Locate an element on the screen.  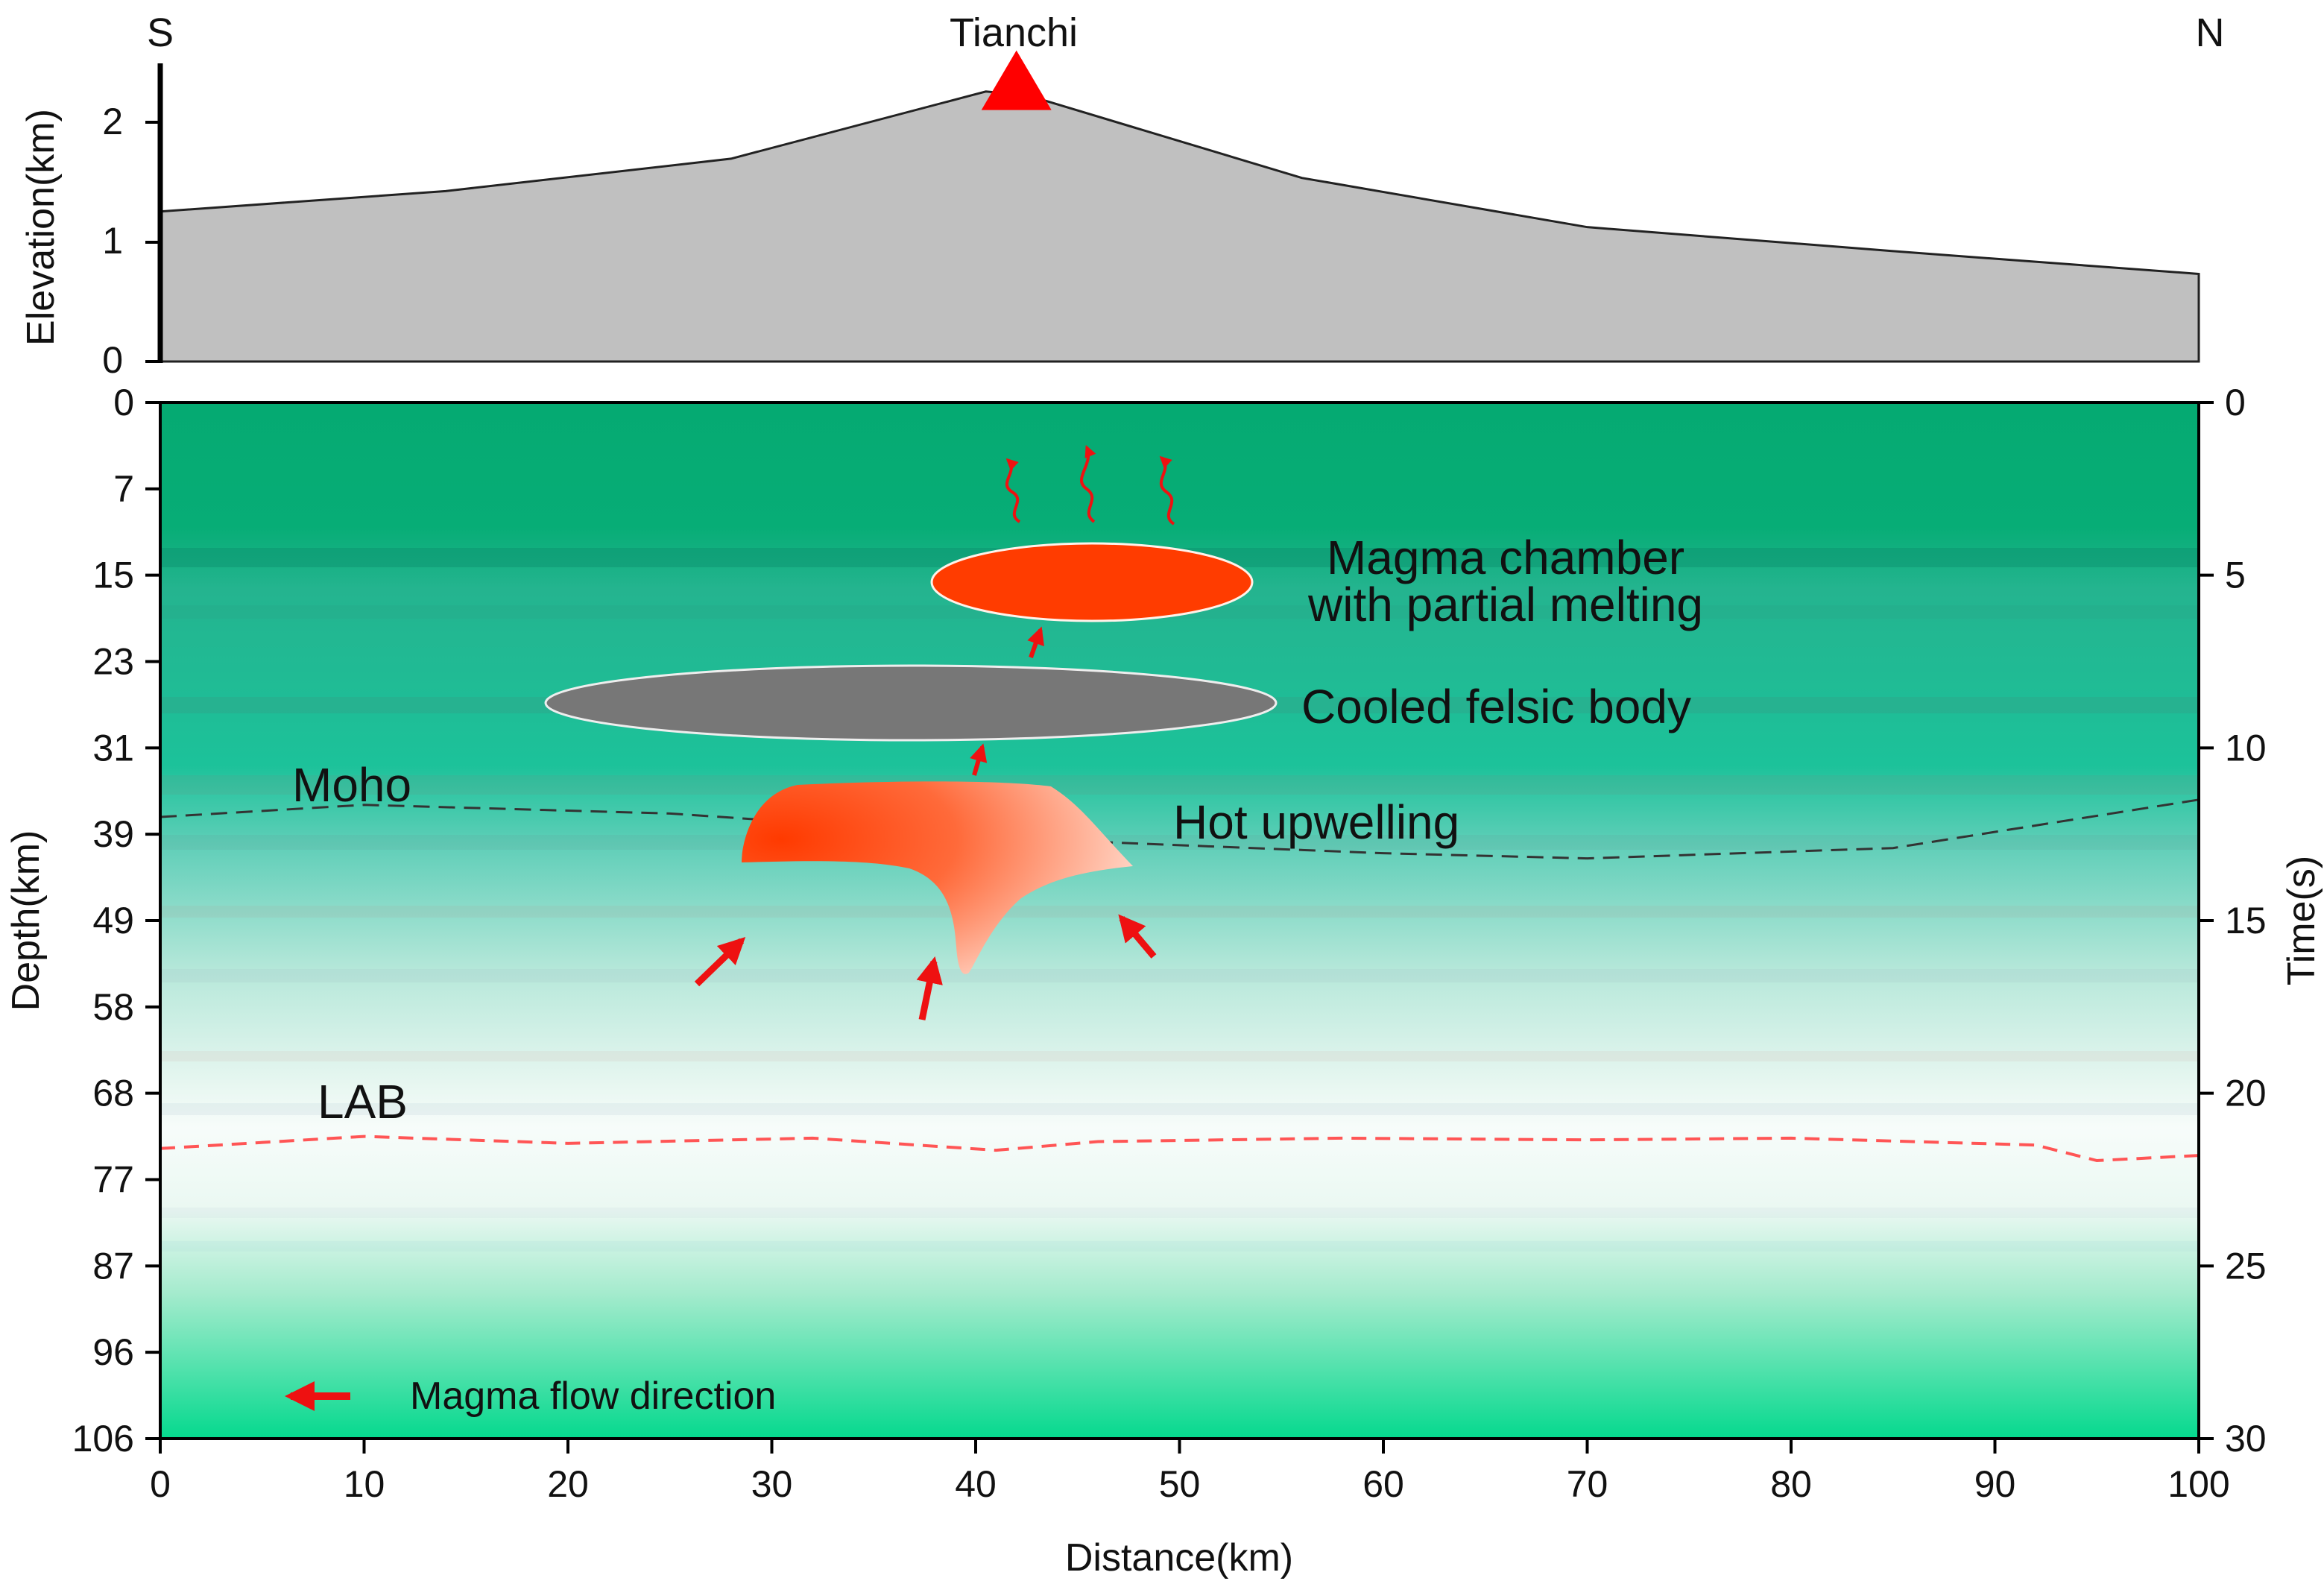
distance-tick-label: 40 is located at coordinates (976, 1484).